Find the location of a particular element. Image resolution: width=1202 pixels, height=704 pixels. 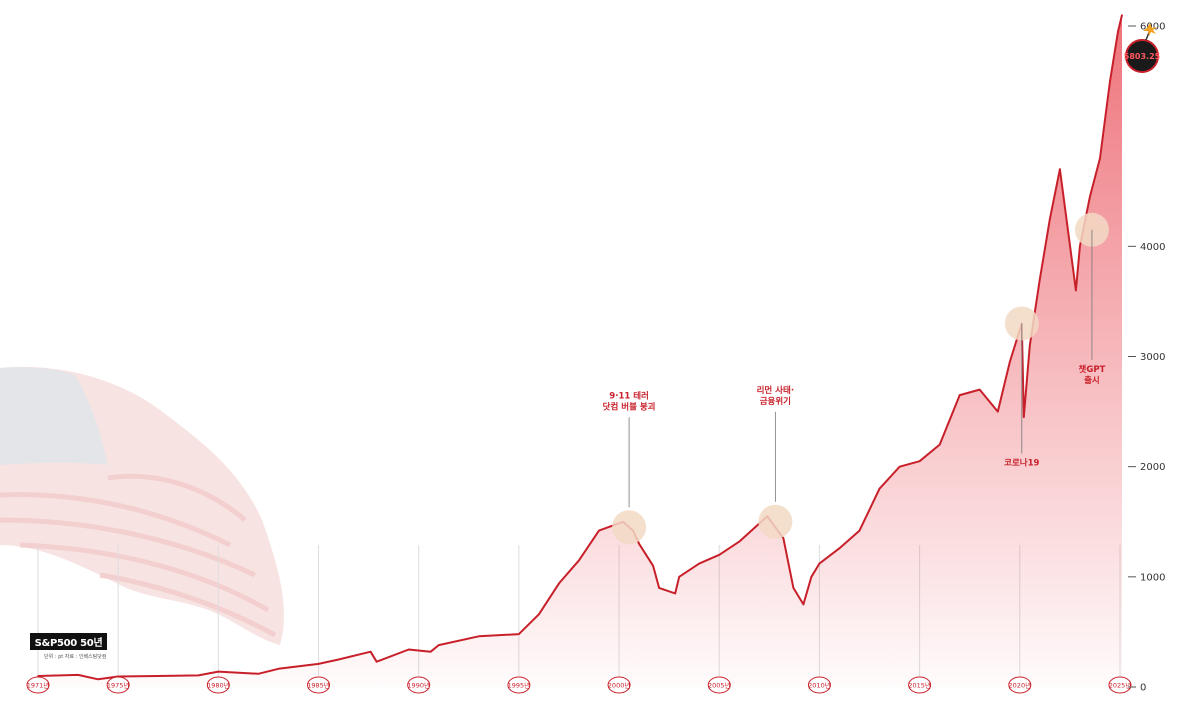

annotation-label: 닷컴 버블 붕괴 is located at coordinates (629, 406).